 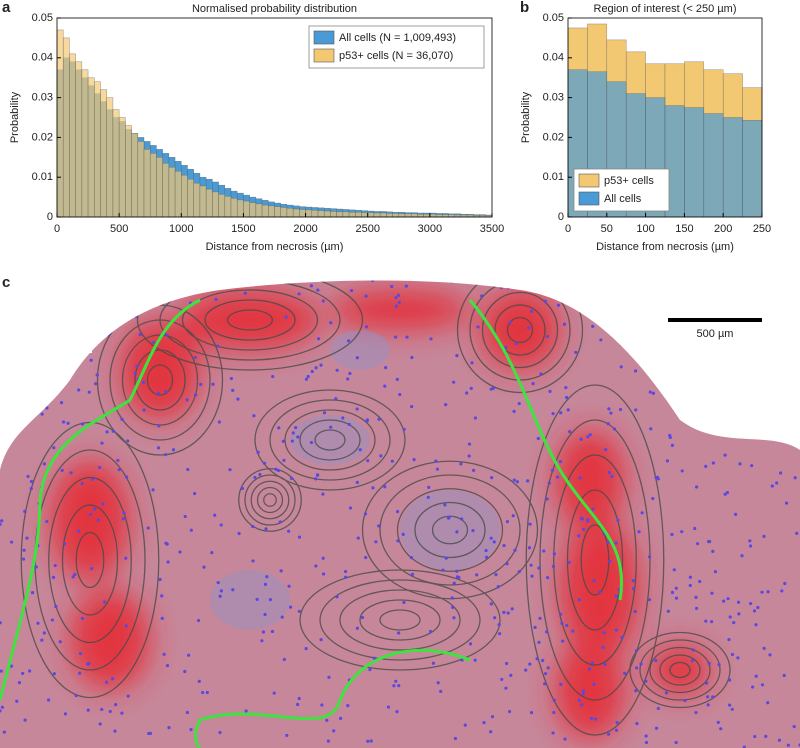 What do you see at coordinates (396, 56) in the screenshot?
I see `legend-label: p53+ cells (N = 36,070)` at bounding box center [396, 56].